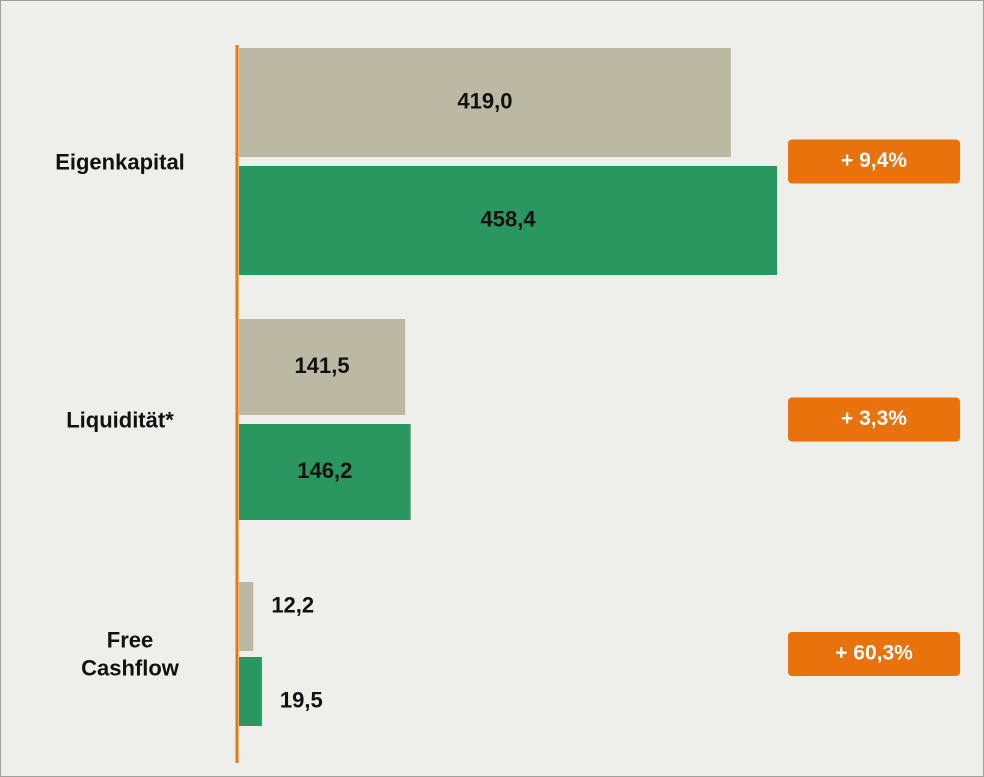 The width and height of the screenshot is (984, 777). What do you see at coordinates (120, 419) in the screenshot?
I see `category-label: Liquidität*` at bounding box center [120, 419].